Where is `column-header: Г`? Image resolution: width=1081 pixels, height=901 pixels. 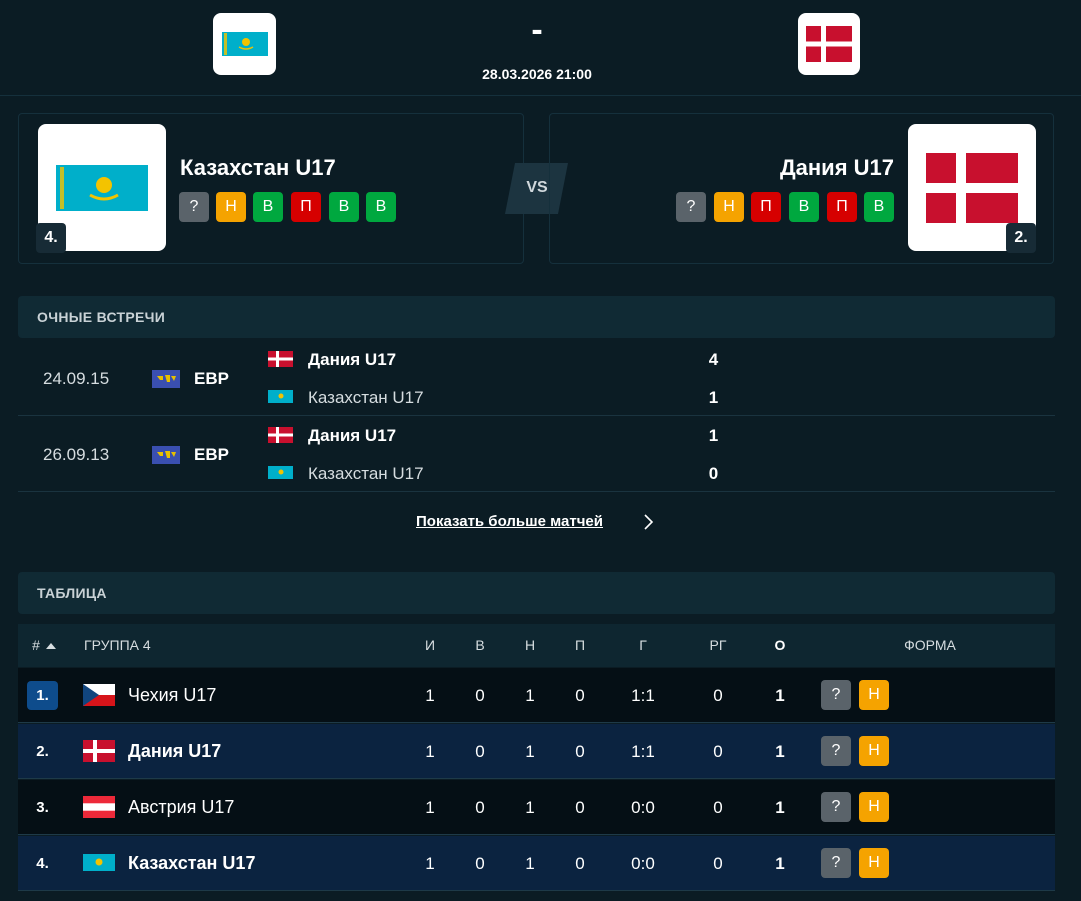
column-header: Г is located at coordinates (643, 645).